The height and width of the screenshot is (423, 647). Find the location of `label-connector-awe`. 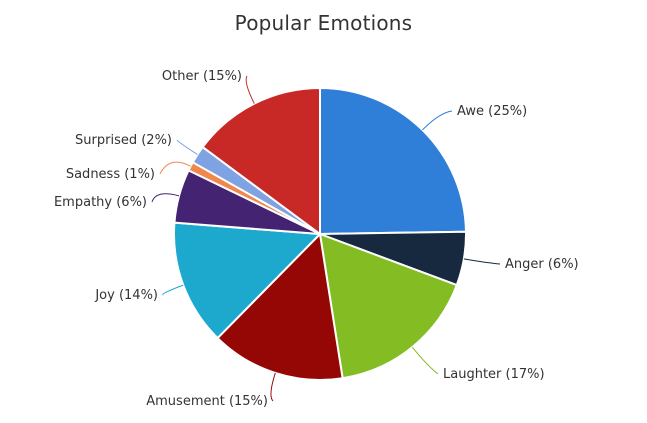

label-connector-awe is located at coordinates (437, 120).